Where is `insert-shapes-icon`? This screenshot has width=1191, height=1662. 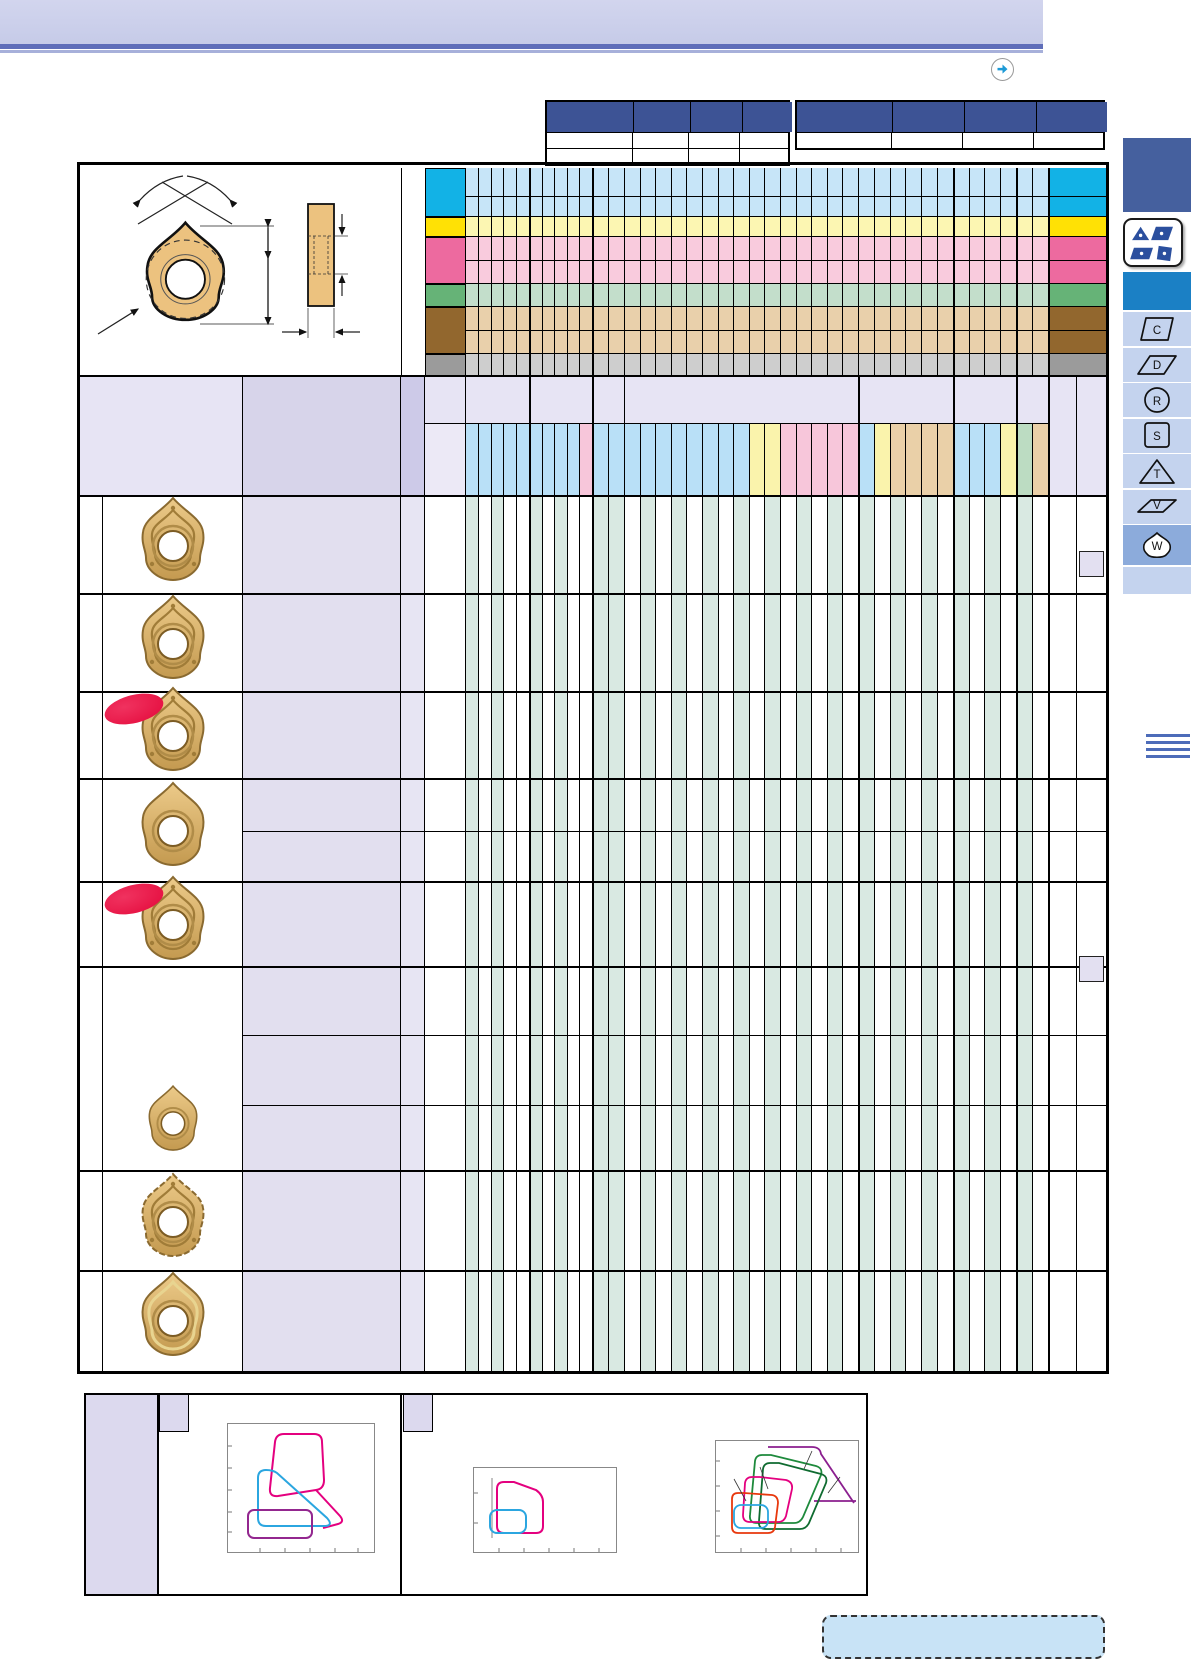
insert-shapes-icon is located at coordinates (1153, 242).